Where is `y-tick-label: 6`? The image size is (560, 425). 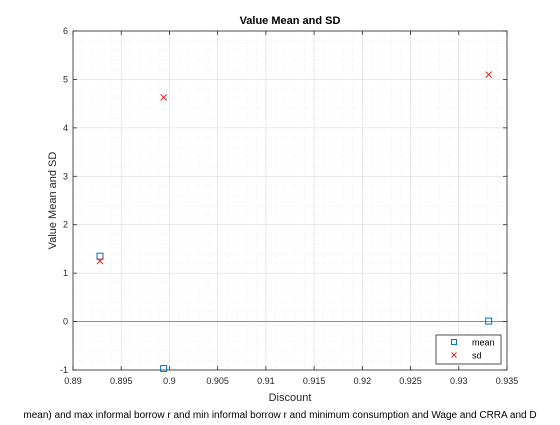 y-tick-label: 6 is located at coordinates (65, 31).